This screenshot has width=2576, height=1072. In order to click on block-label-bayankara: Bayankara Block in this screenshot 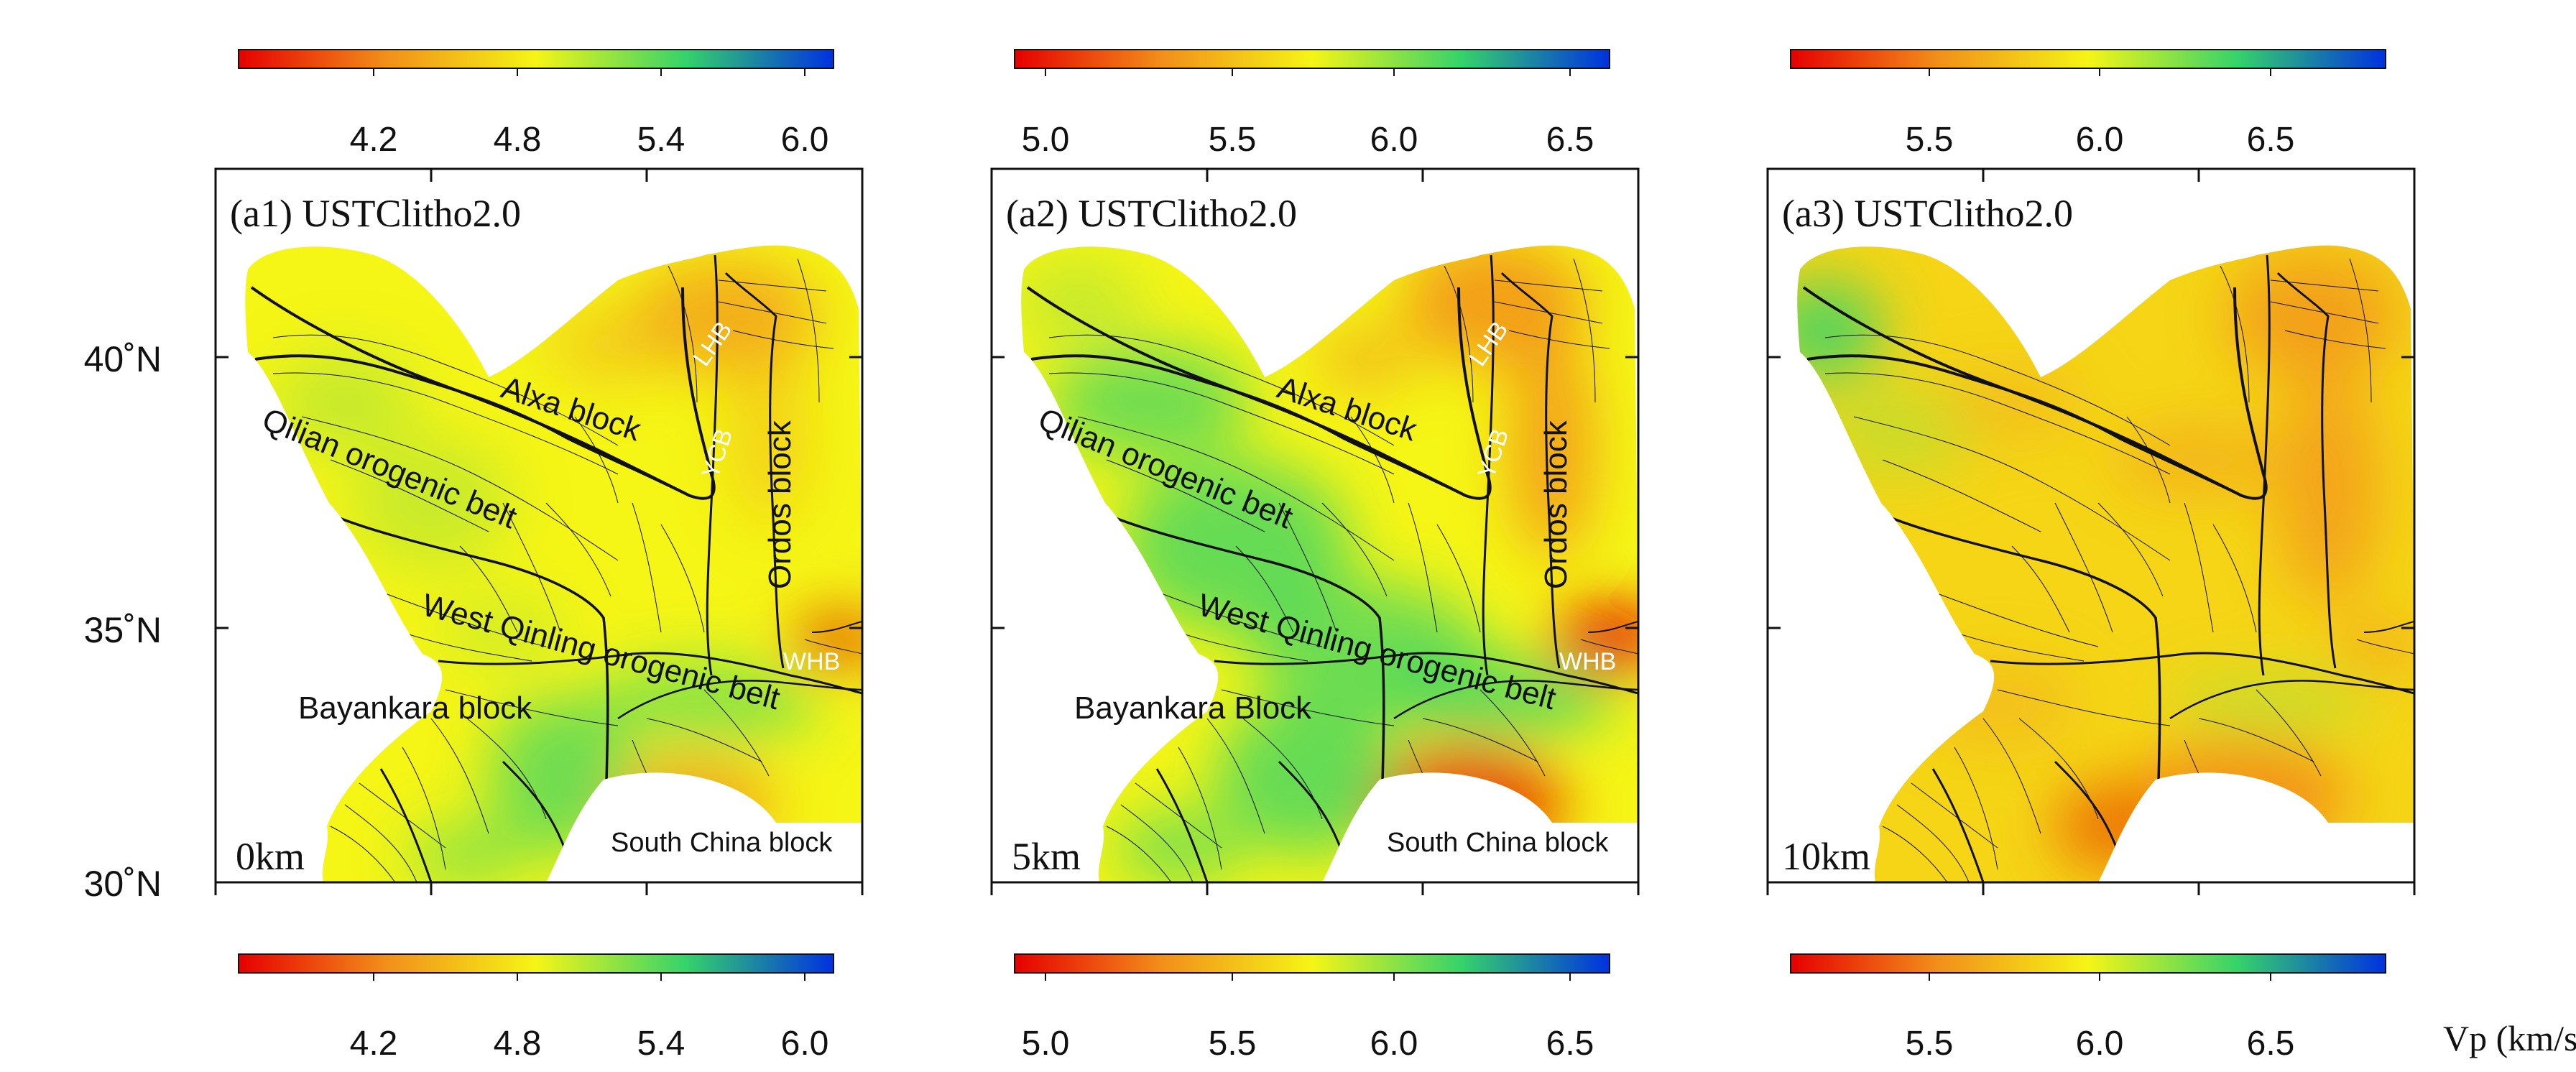, I will do `click(1193, 708)`.